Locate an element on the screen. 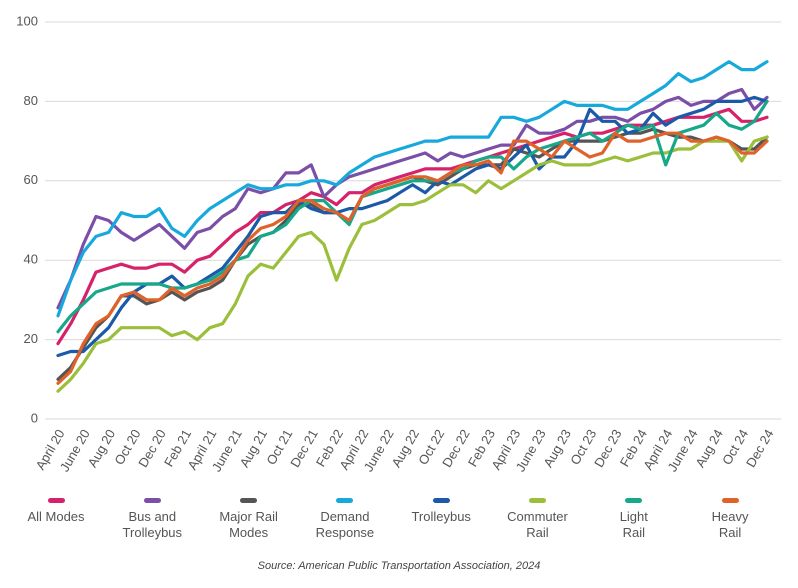  y-tick-label: 80 is located at coordinates (31, 100).